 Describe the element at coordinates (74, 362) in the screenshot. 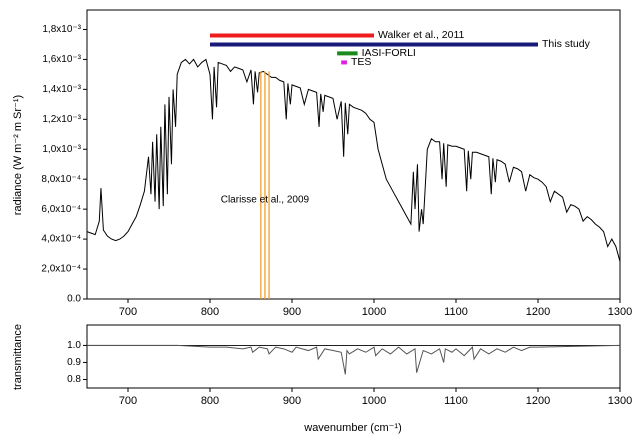

I see `y-tick-label: 0.9` at that location.